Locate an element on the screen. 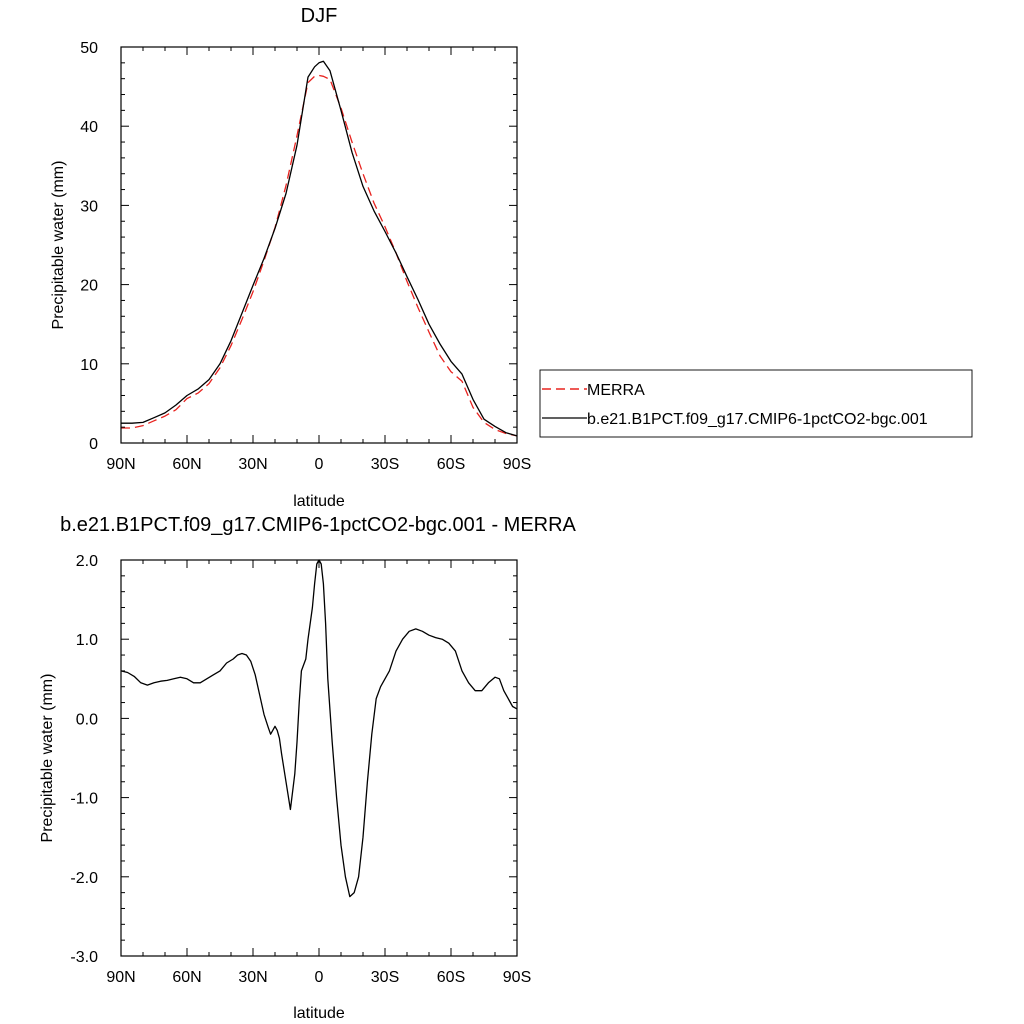 This screenshot has width=1024, height=1024. chart-title: DJF is located at coordinates (319, 16).